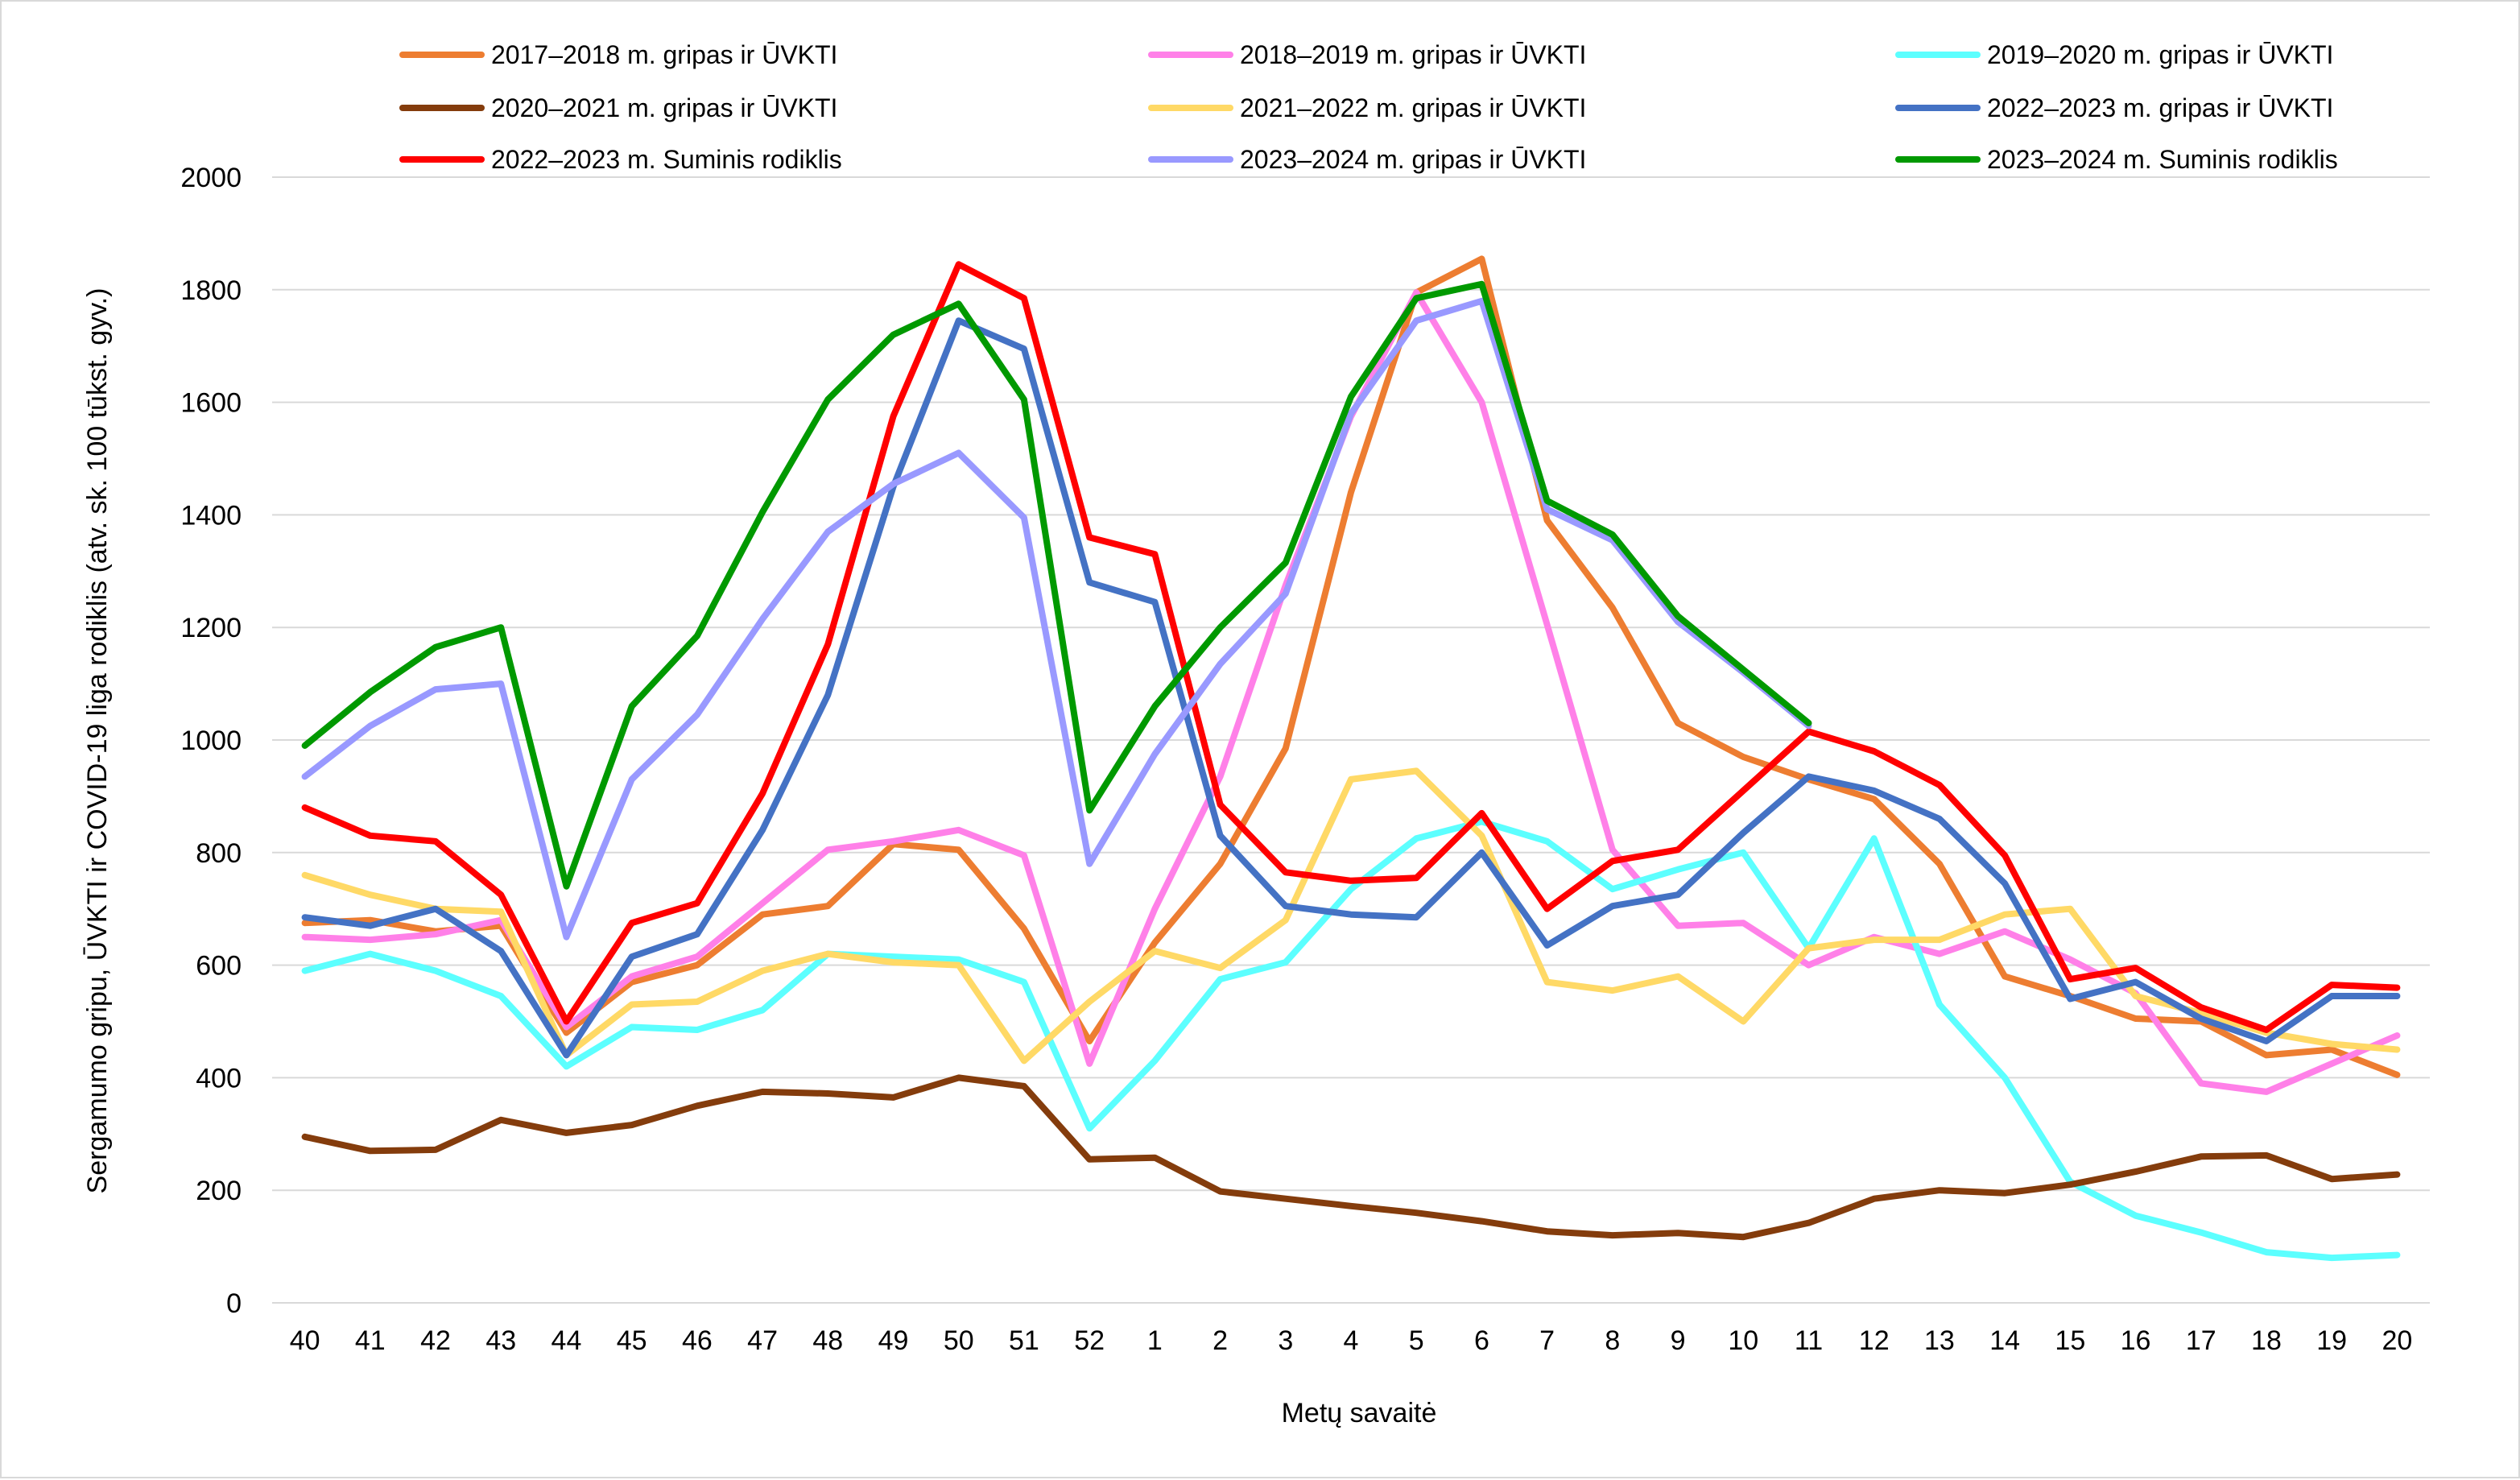 This screenshot has width=2520, height=1480. Describe the element at coordinates (2267, 1340) in the screenshot. I see `x-tick-label: 18` at that location.